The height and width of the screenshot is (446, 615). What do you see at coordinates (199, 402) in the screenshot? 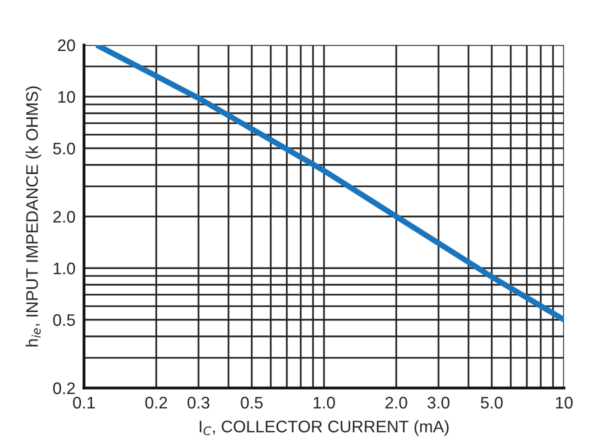
I see `x-tick-label: 0.3` at bounding box center [199, 402].